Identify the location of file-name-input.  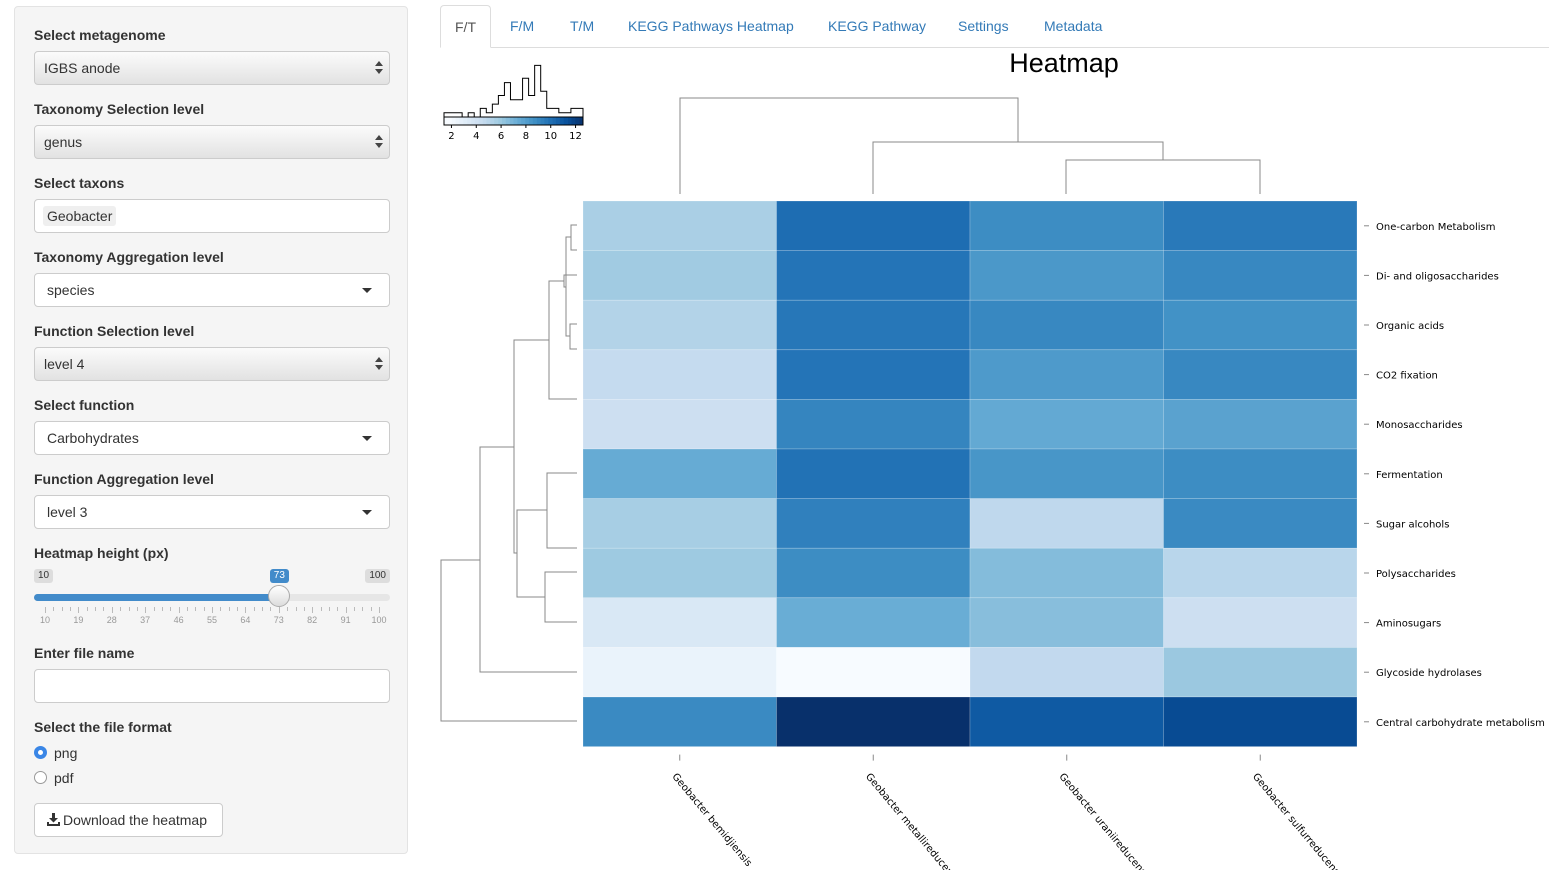
(212, 686).